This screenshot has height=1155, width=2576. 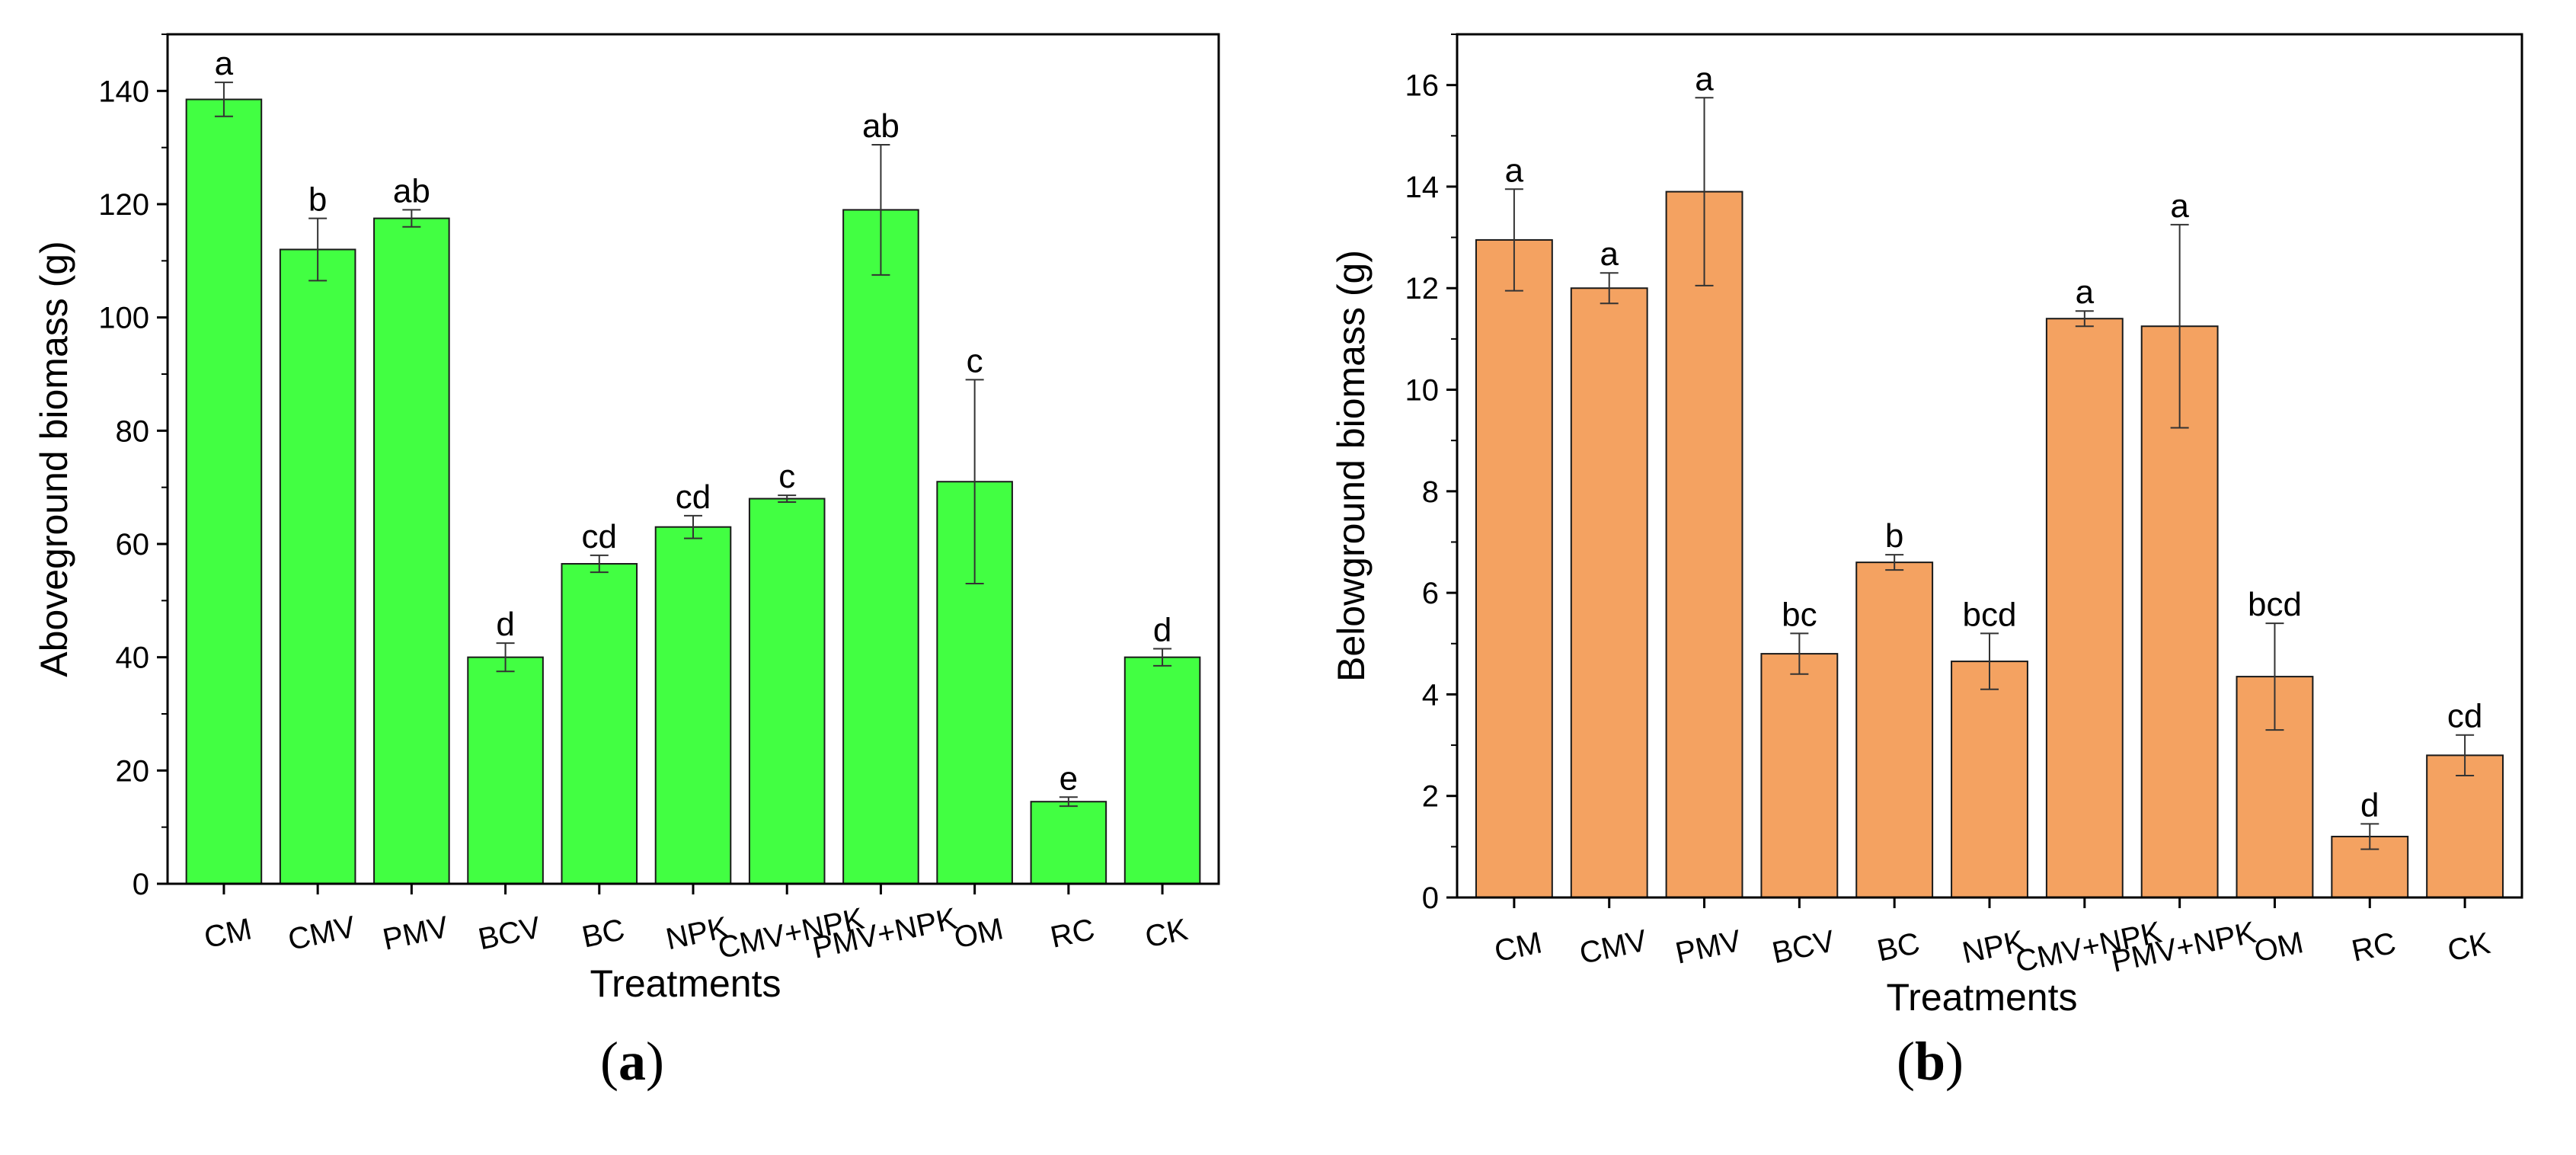 What do you see at coordinates (505, 624) in the screenshot?
I see `significance-letter-BCV: d` at bounding box center [505, 624].